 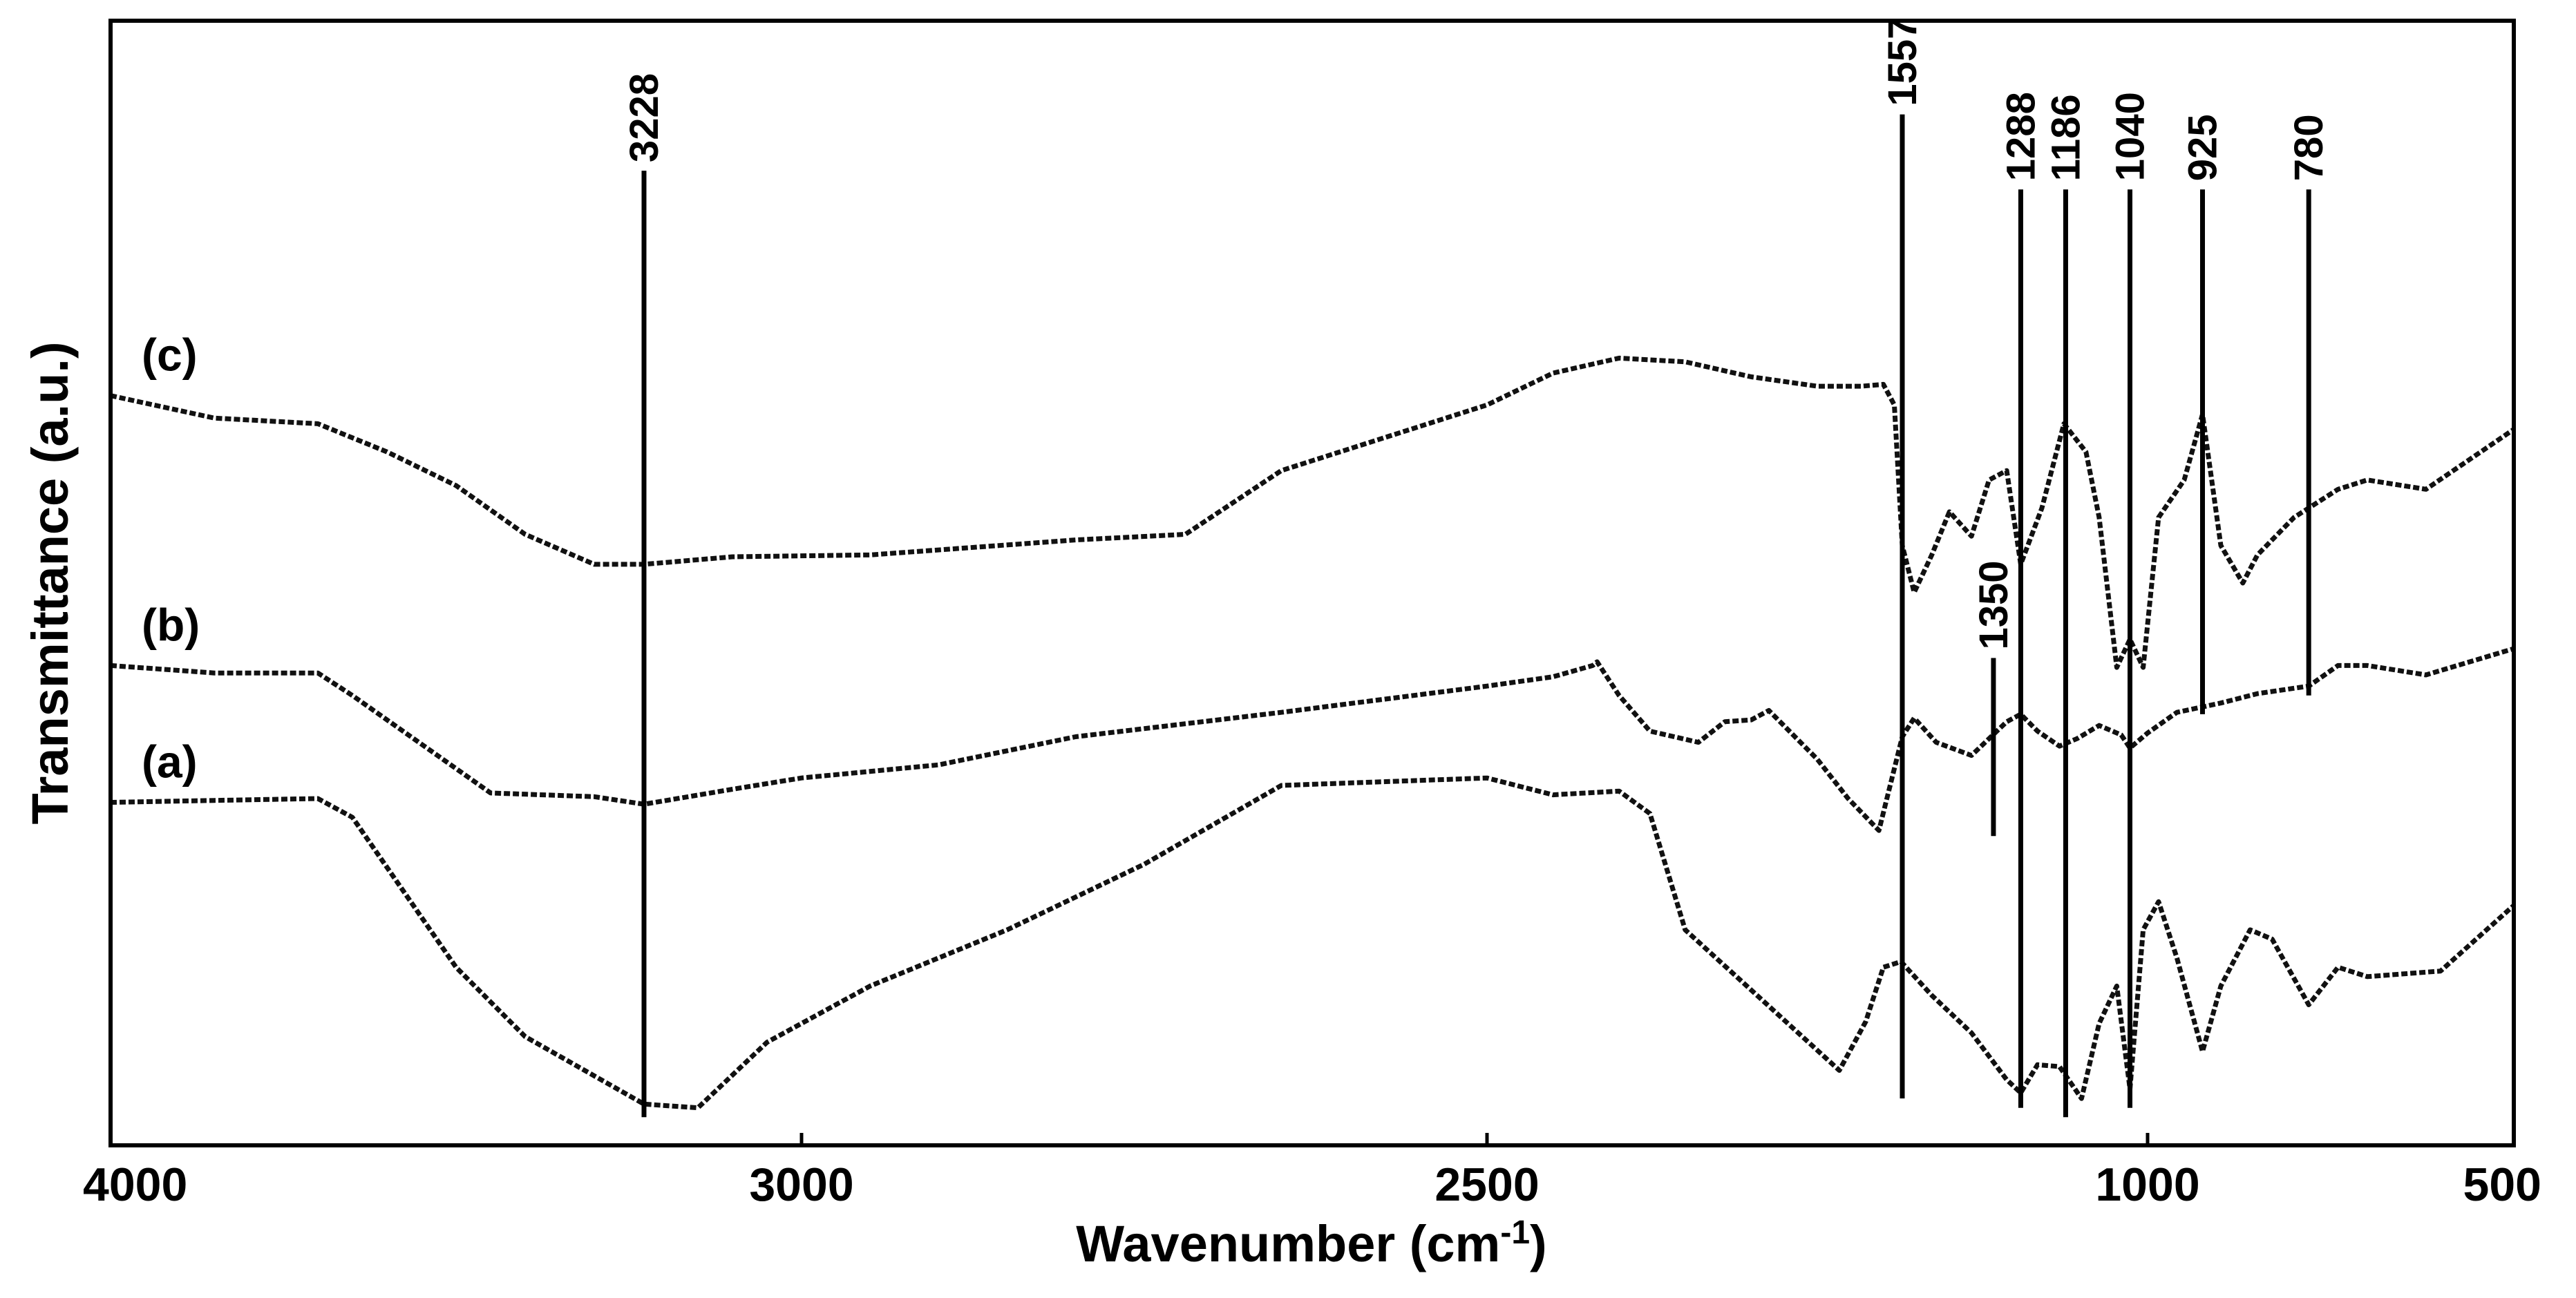 I want to click on peak-label-780: 780, so click(x=2308, y=147).